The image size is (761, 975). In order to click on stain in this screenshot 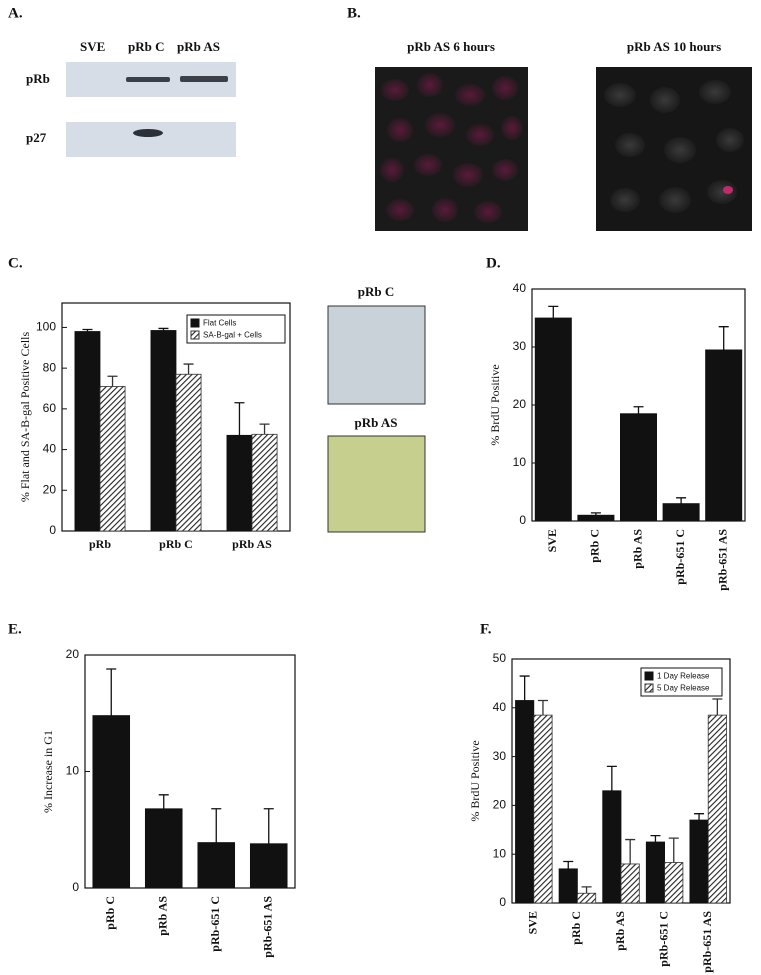, I will do `click(728, 190)`.